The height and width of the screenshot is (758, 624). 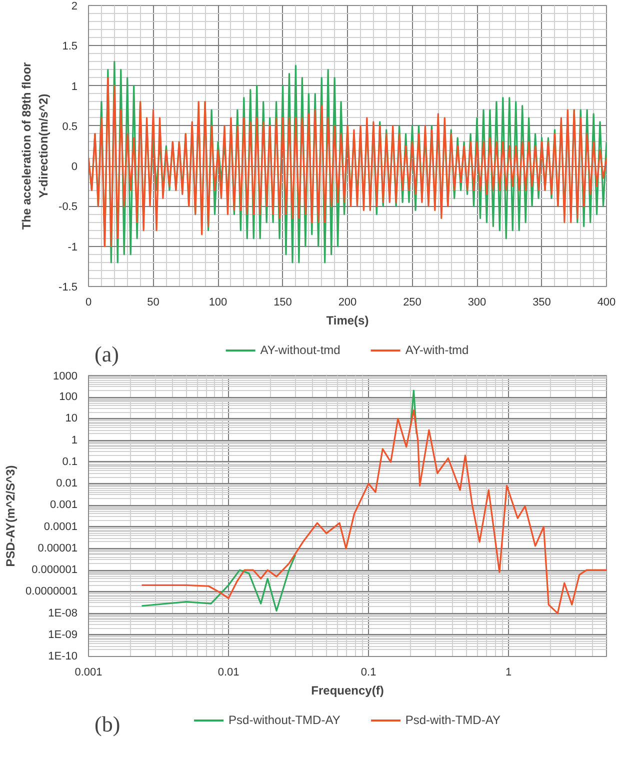 What do you see at coordinates (452, 720) in the screenshot?
I see `legend-label: Psd-with-TMD-AY` at bounding box center [452, 720].